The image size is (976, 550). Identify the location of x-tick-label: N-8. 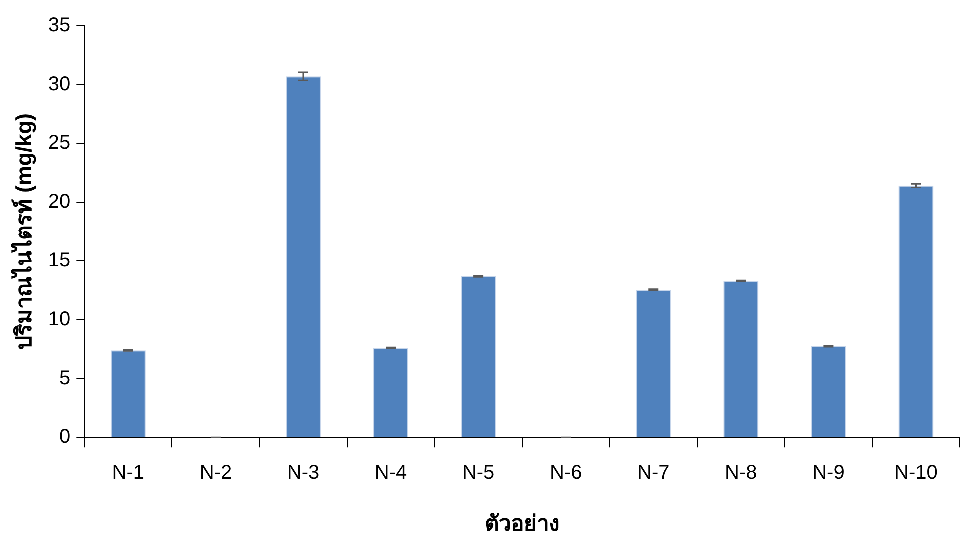
(741, 473).